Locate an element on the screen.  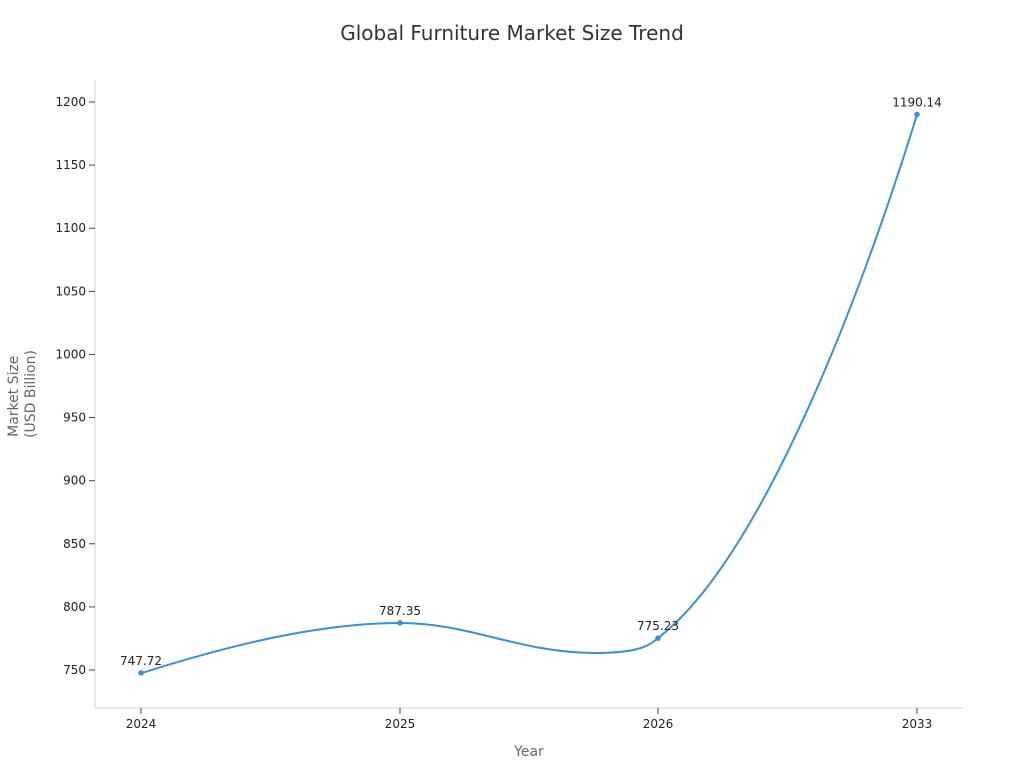
y-tick-label: 950 is located at coordinates (74, 418).